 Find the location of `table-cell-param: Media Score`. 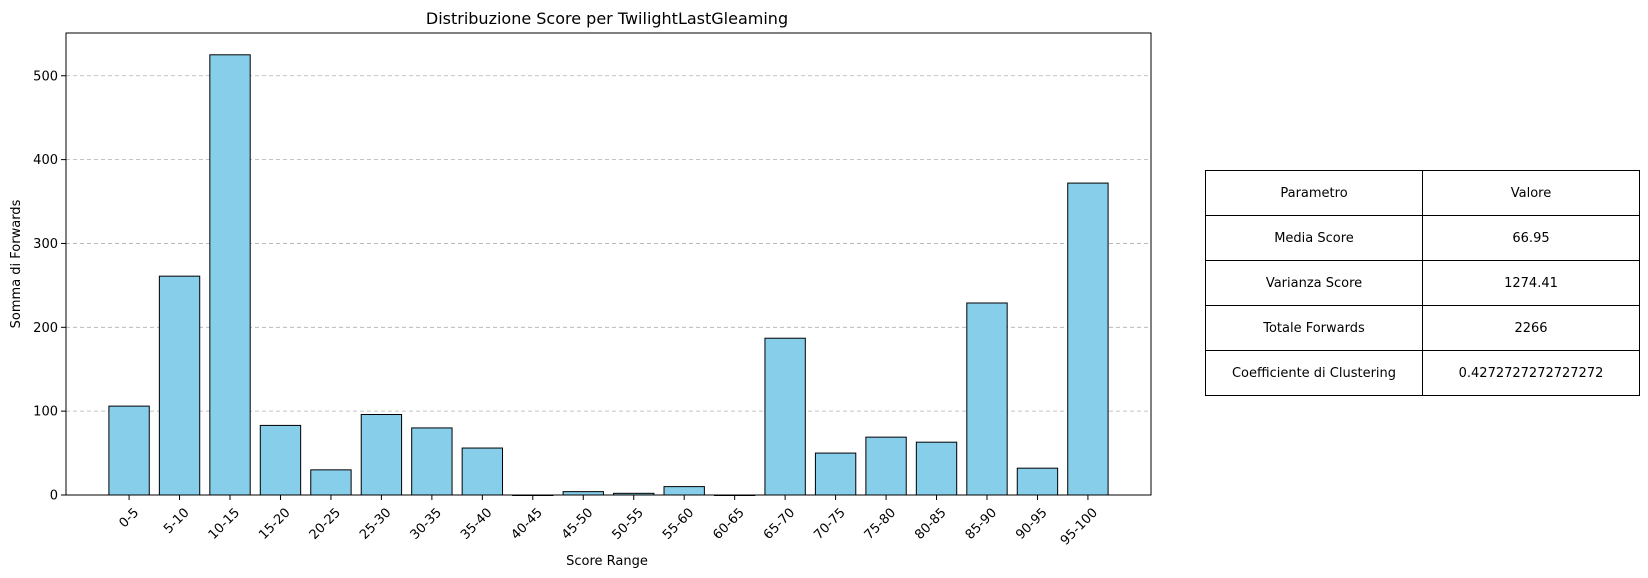

table-cell-param: Media Score is located at coordinates (1314, 238).